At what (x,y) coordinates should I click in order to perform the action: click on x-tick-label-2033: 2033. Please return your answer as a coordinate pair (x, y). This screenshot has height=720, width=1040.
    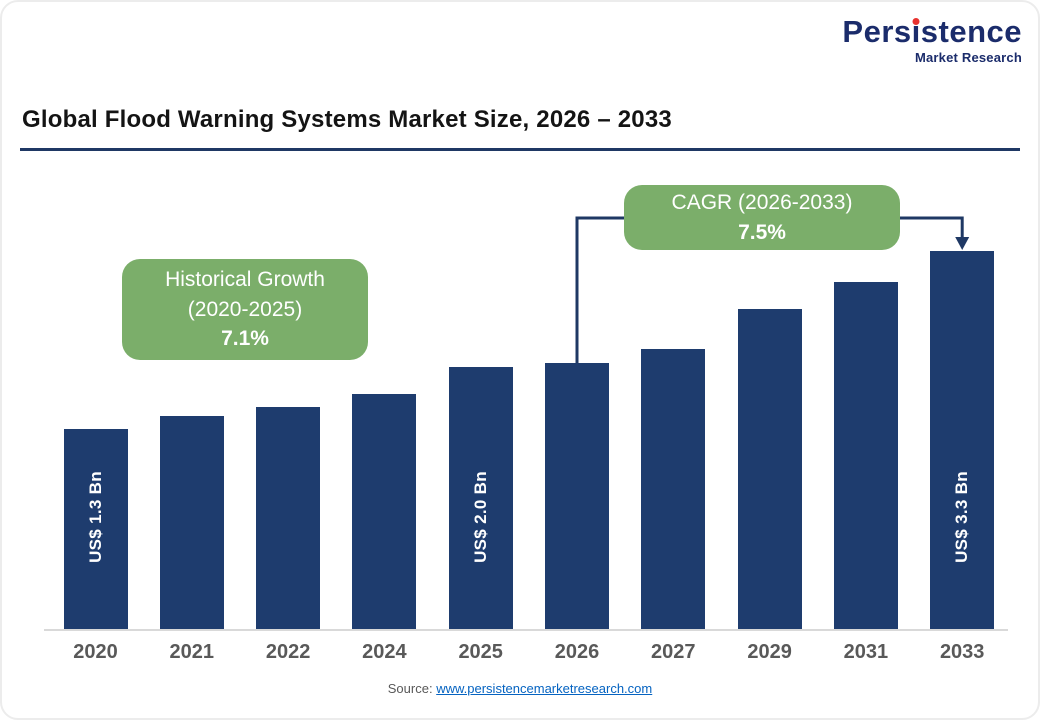
    Looking at the image, I should click on (962, 652).